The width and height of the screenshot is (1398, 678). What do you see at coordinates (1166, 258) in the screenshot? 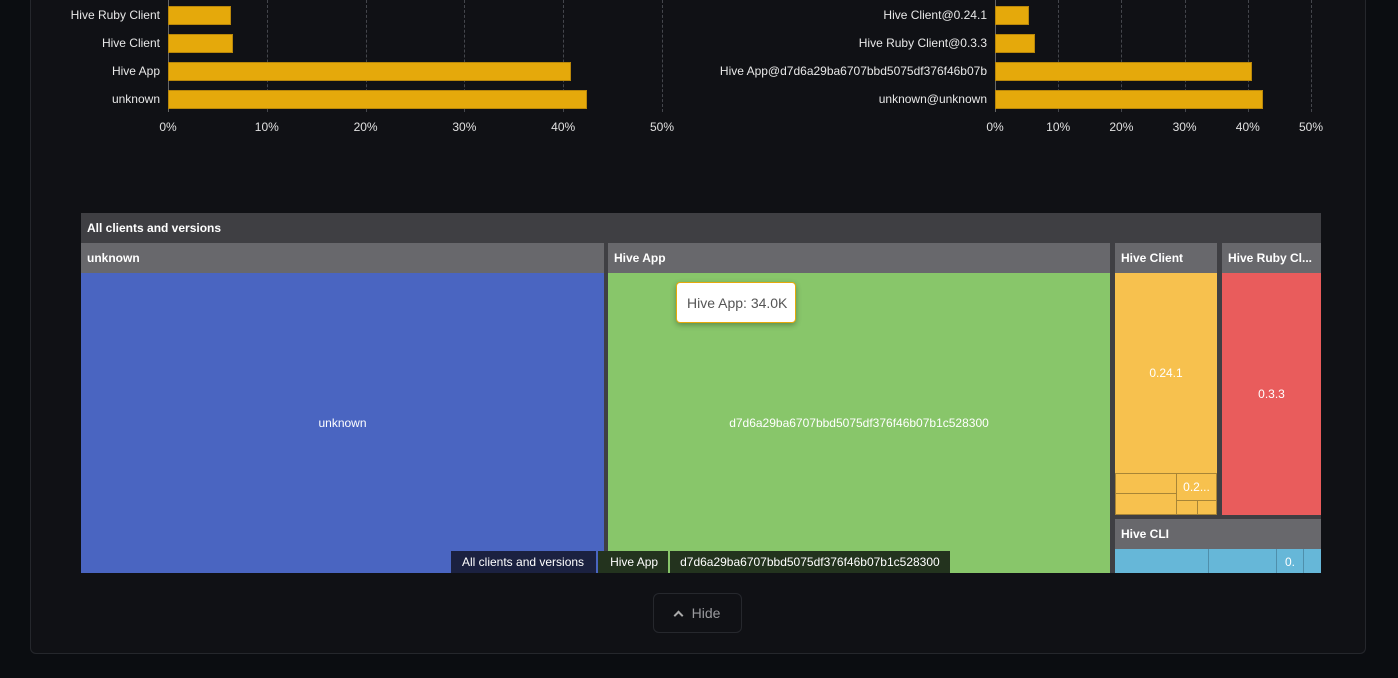
I see `group-header-hive-client: Hive Client` at bounding box center [1166, 258].